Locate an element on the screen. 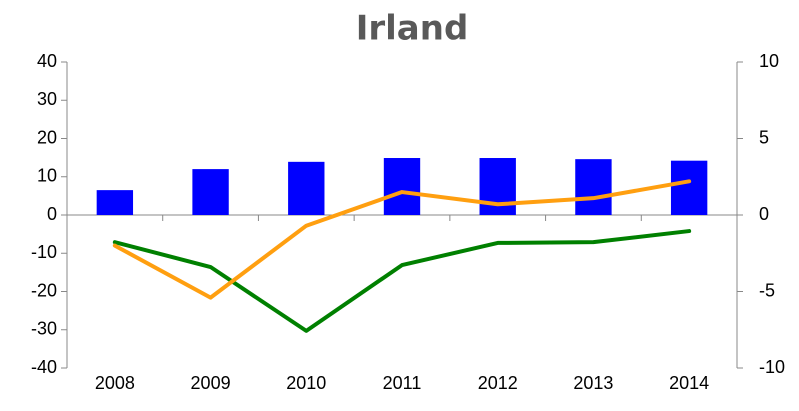  y2-tick-label: -5 is located at coordinates (767, 290).